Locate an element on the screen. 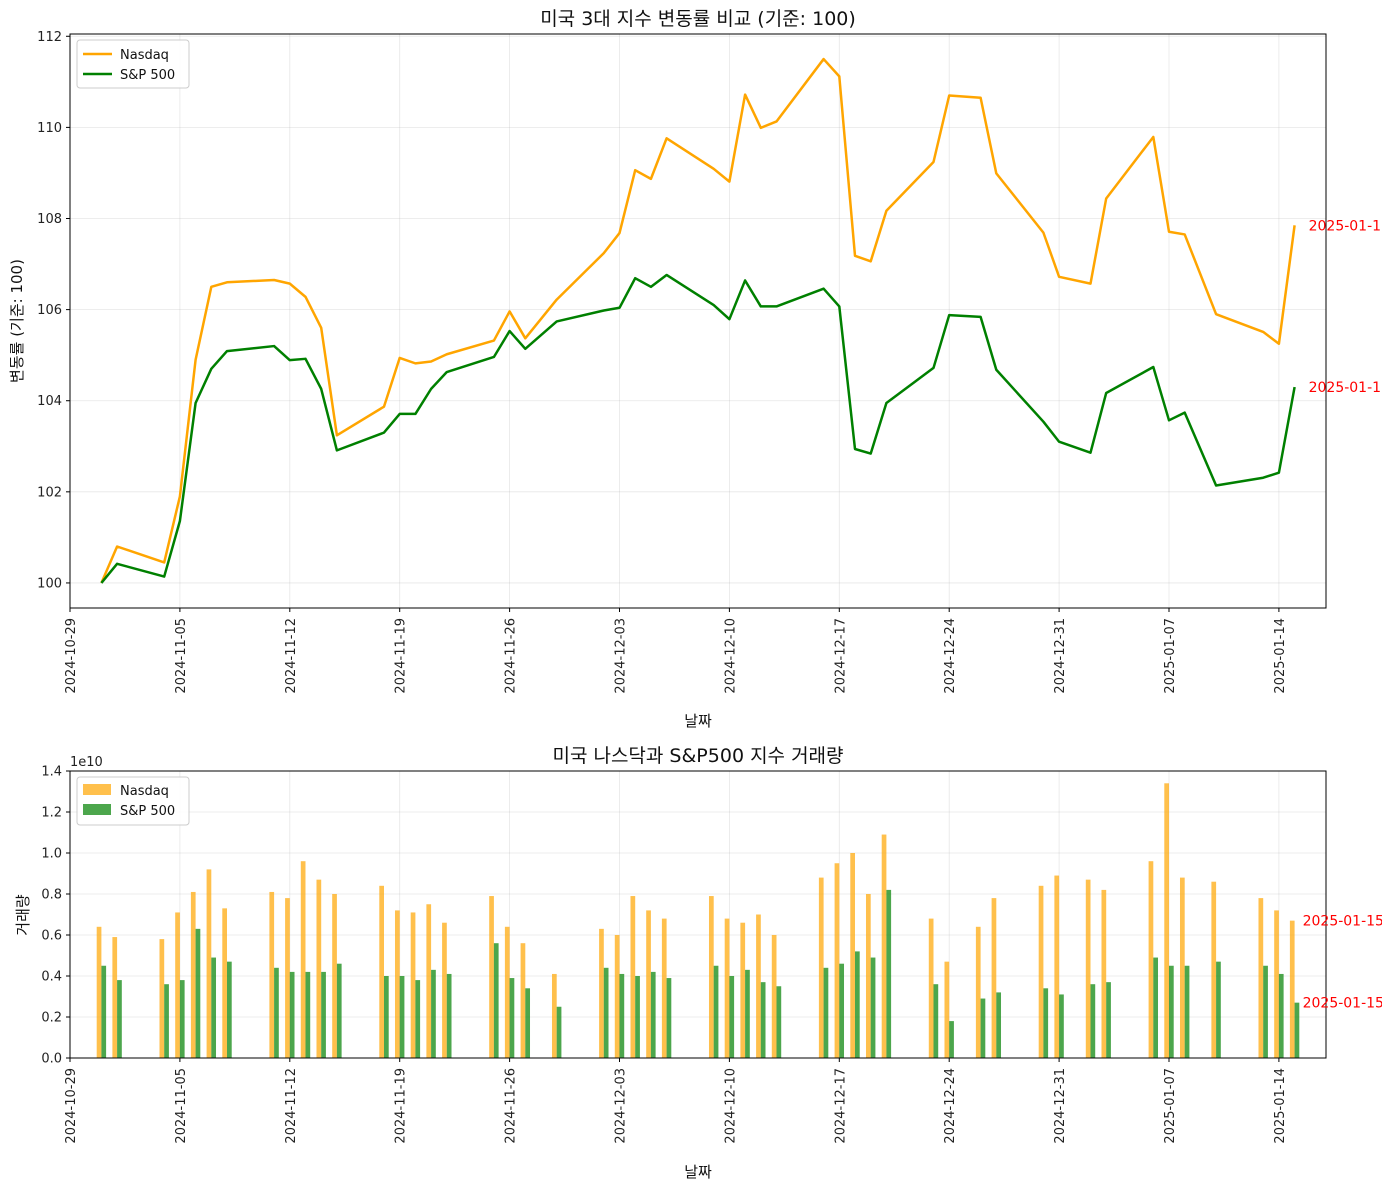  legend-sp500-label: S&P 500 is located at coordinates (147, 75).